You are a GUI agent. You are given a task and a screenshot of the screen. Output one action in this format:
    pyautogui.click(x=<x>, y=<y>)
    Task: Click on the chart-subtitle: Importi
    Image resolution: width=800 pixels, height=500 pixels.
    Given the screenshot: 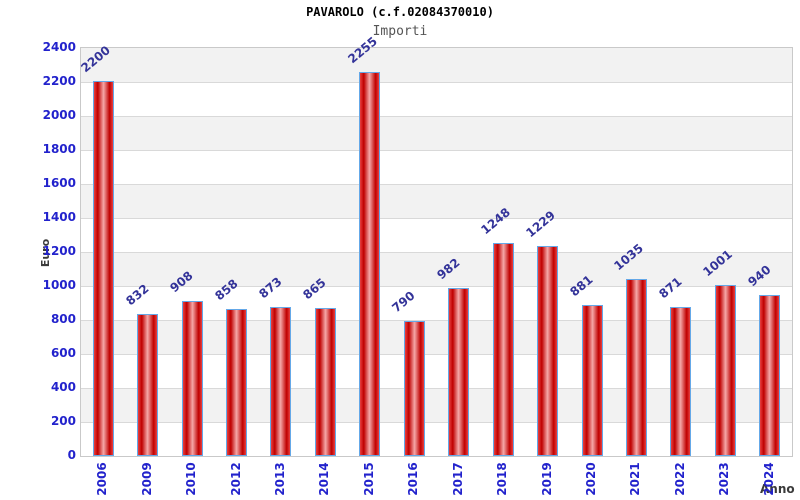 What is the action you would take?
    pyautogui.click(x=400, y=31)
    